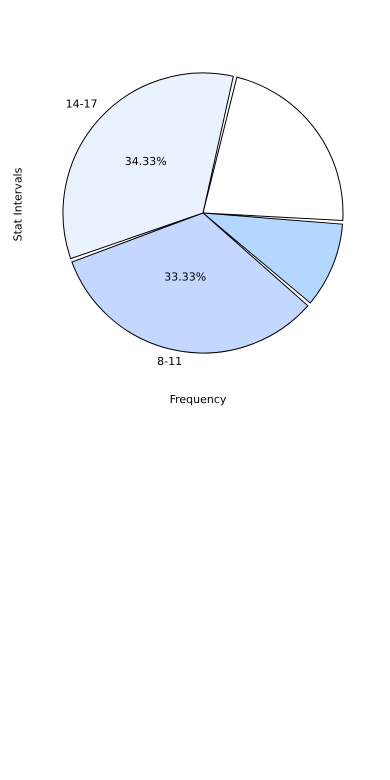  Describe the element at coordinates (198, 399) in the screenshot. I see `text: Frequency` at that location.